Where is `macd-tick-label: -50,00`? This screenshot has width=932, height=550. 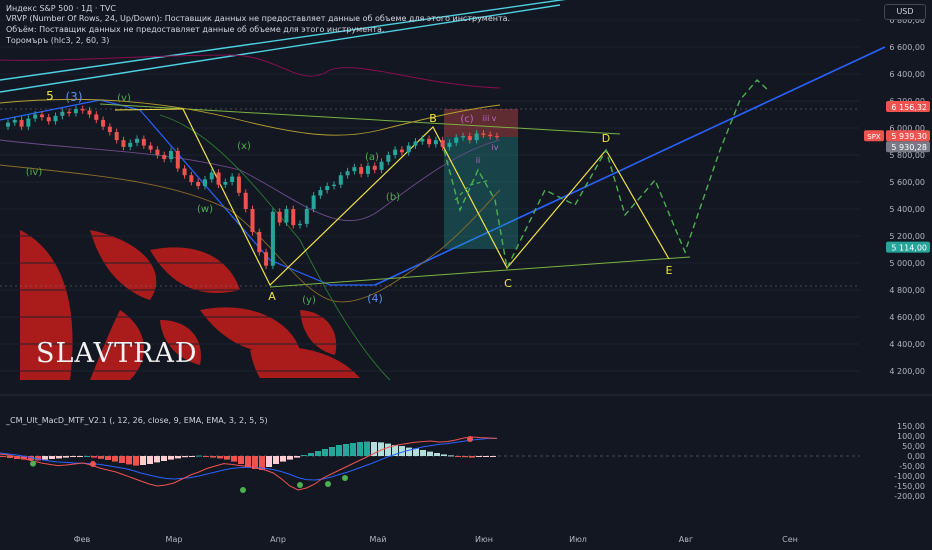
macd-tick-label: -50,00 is located at coordinates (912, 466).